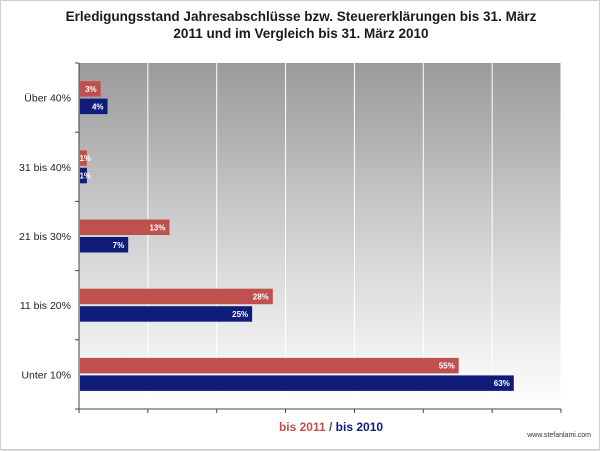 The width and height of the screenshot is (600, 451). I want to click on watermark: www.stefanlami.com, so click(558, 435).